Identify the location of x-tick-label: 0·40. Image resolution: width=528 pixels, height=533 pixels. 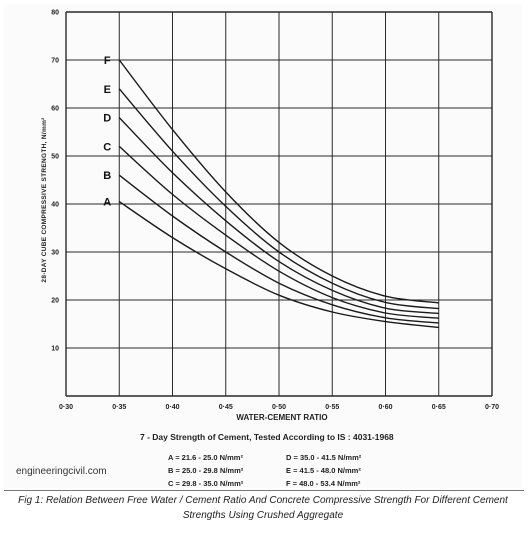
(172, 407).